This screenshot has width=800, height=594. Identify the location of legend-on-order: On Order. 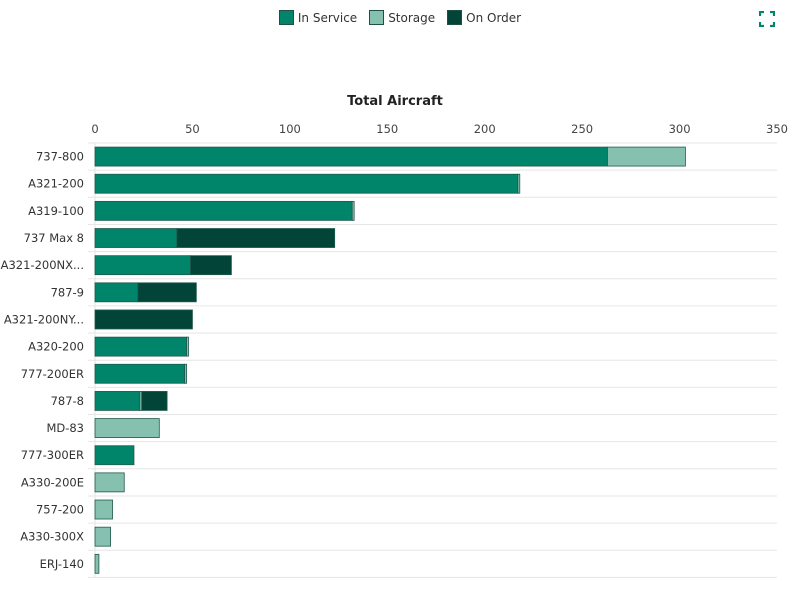
(484, 17).